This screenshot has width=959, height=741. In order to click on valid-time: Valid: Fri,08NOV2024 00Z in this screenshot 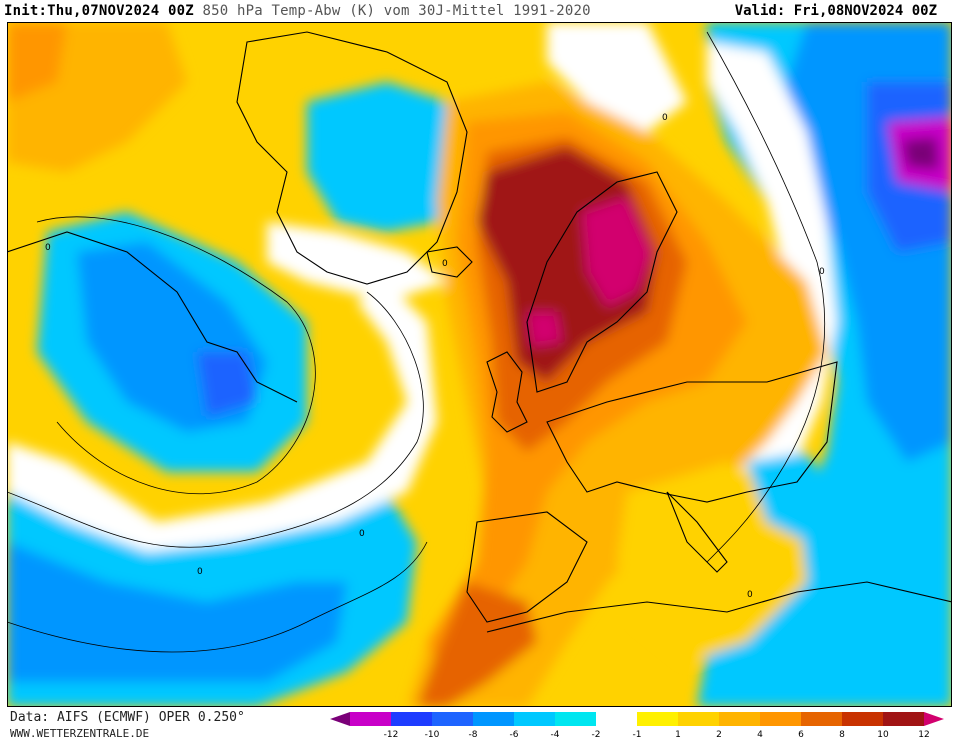, I will do `click(836, 11)`.